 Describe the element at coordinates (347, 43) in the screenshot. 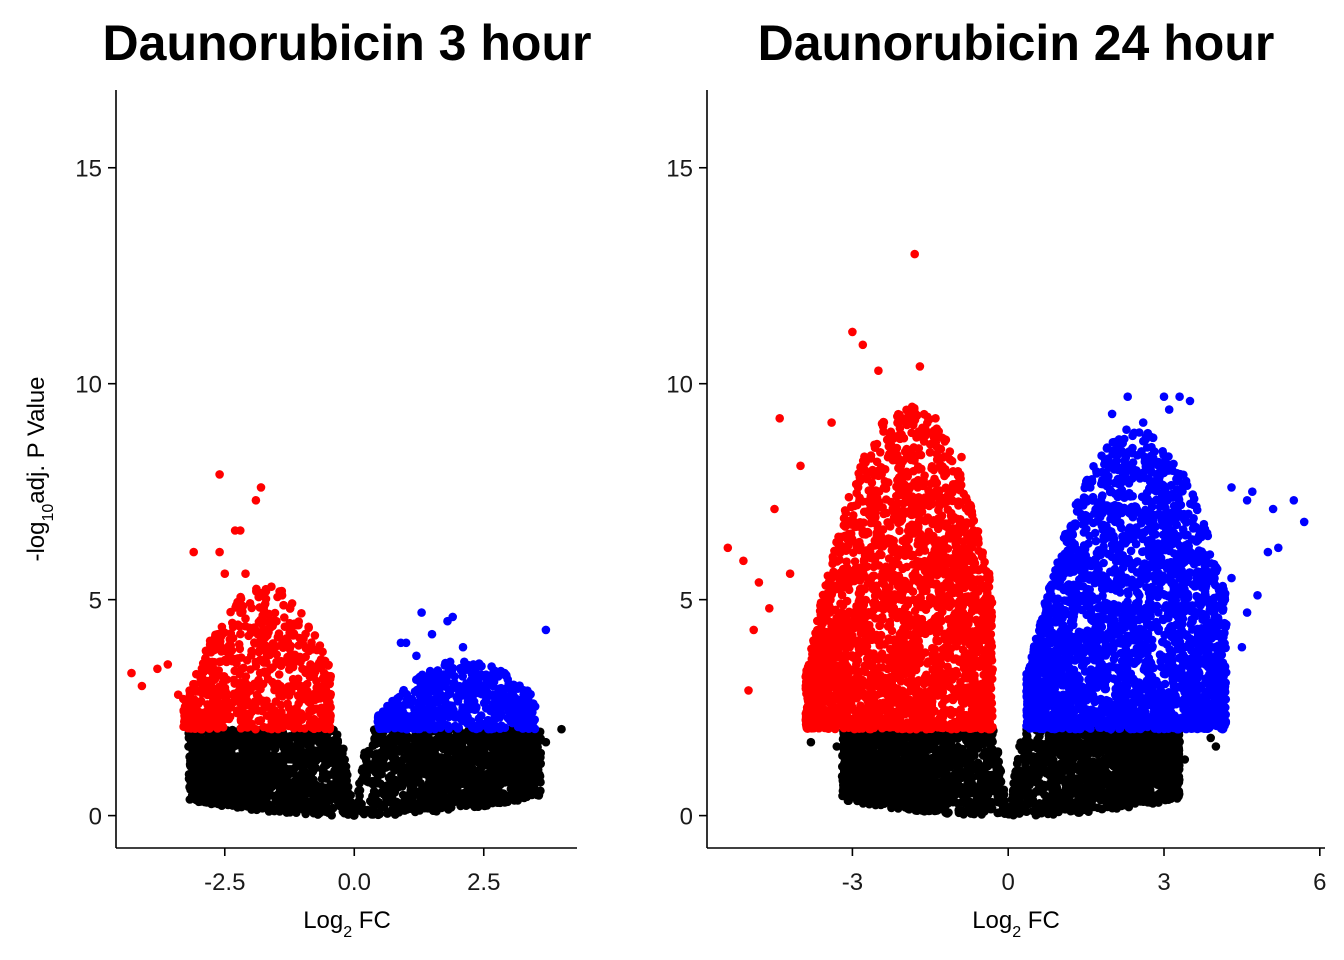

I see `chart-title: Daunorubicin 3 hour` at that location.